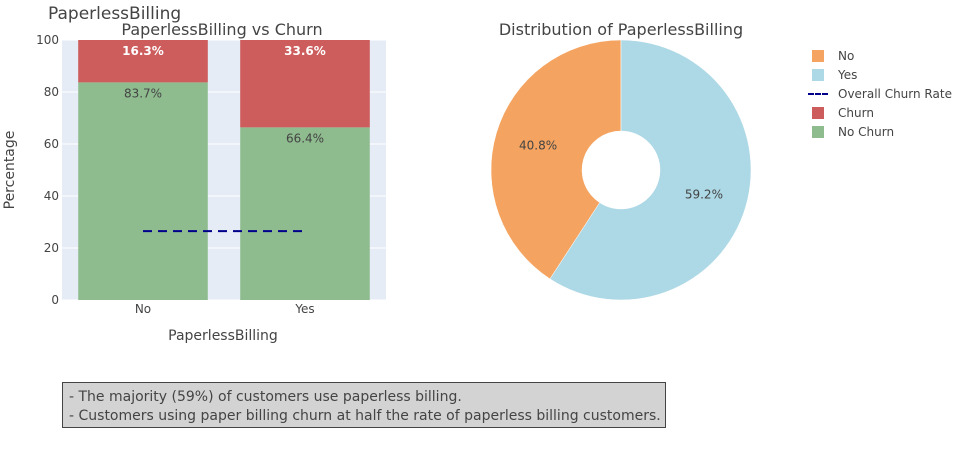  I want to click on pie-slice-labels: 40.8% 59.2%, so click(621, 169).